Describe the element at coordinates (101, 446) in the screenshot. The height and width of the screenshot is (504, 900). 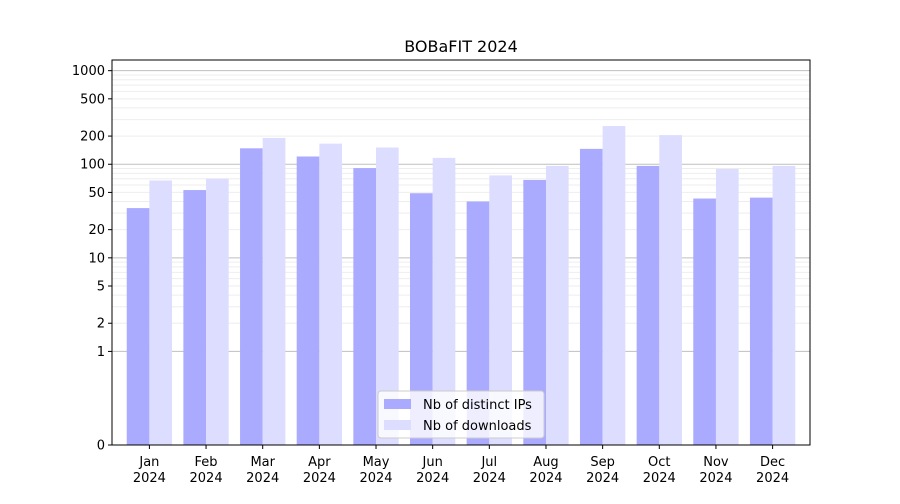
I see `y-tick-label: 0` at that location.